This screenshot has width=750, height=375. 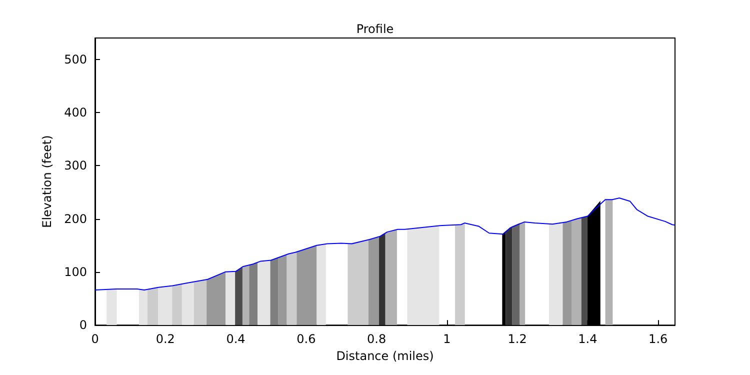 I want to click on x-tick-label: 1.4, so click(x=588, y=339).